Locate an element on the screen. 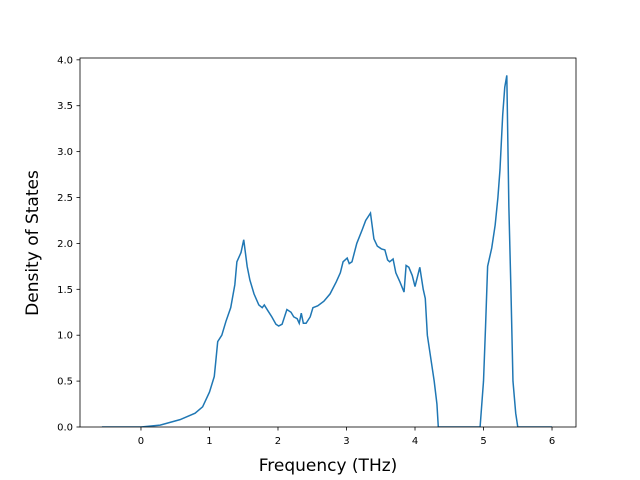 This screenshot has height=480, width=640. y-tick-label: 0.0 is located at coordinates (65, 428).